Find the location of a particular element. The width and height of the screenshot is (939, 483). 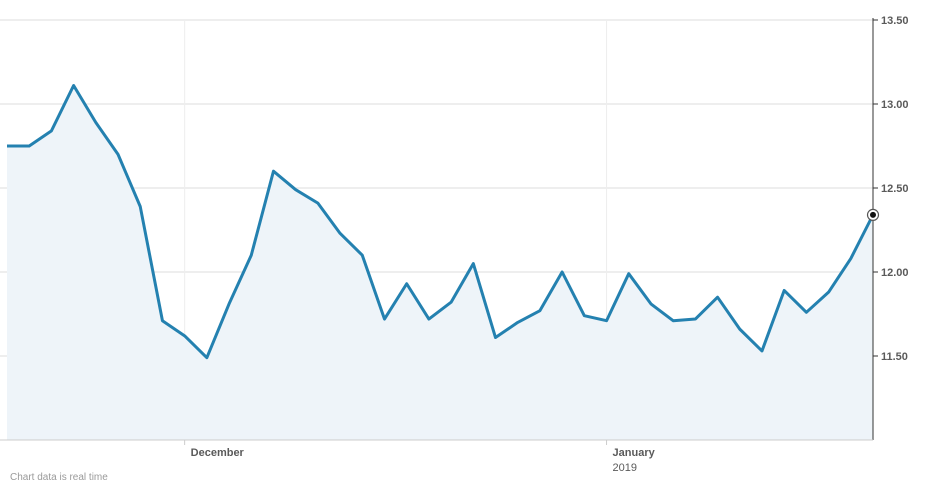

y-tick-label: 11.50 is located at coordinates (894, 357).